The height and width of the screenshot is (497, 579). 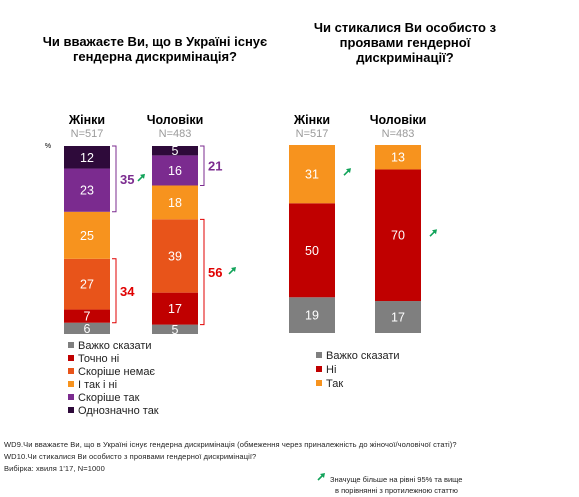 I want to click on chart2-data-label: 19, so click(x=312, y=316).